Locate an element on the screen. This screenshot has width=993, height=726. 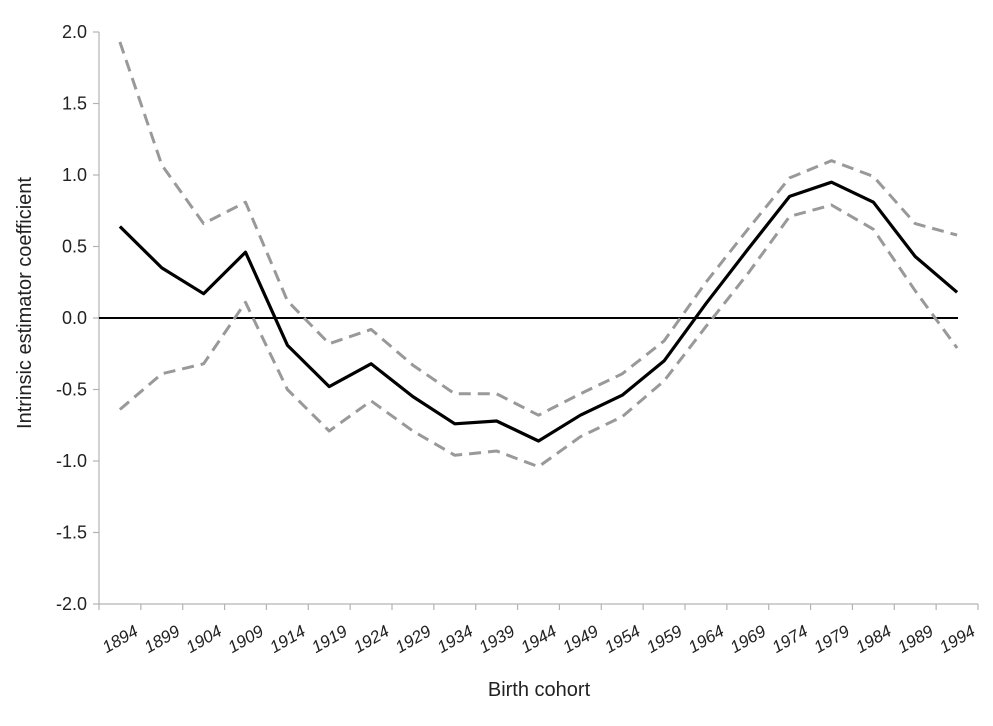
x-tick-label: 1974 is located at coordinates (790, 639).